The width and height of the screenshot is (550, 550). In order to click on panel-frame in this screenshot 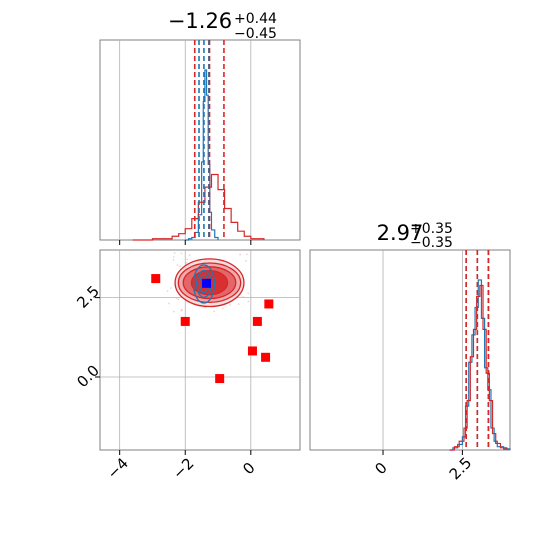, I will do `click(200, 140)`.